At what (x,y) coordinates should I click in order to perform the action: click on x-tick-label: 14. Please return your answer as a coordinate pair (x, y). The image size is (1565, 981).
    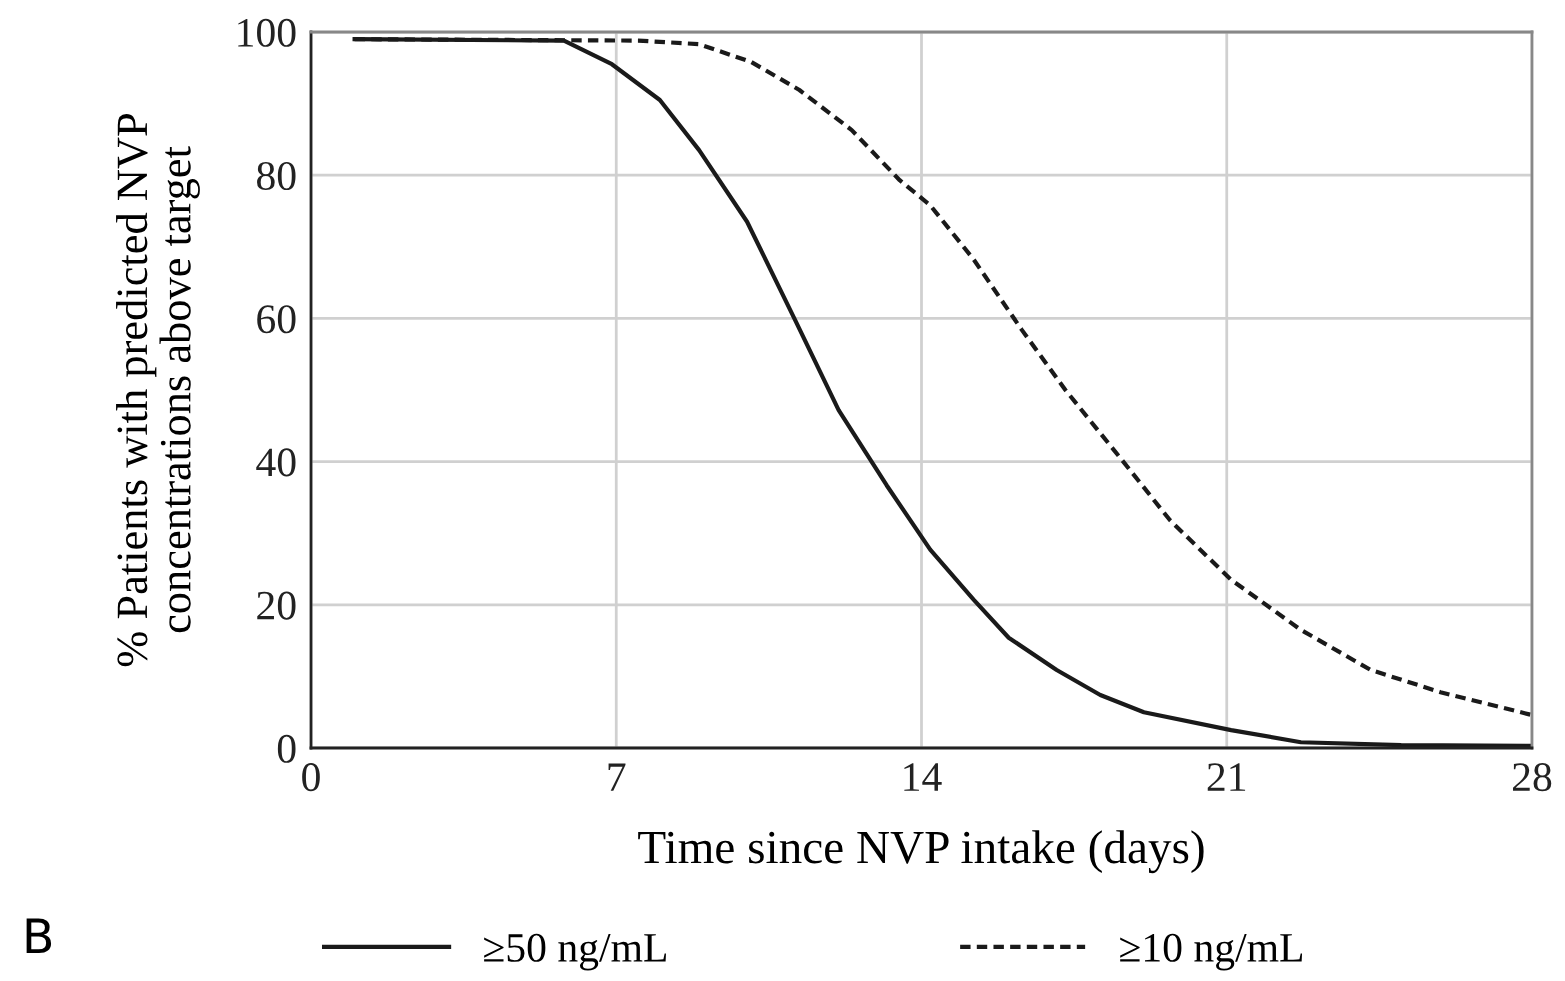
    Looking at the image, I should click on (923, 777).